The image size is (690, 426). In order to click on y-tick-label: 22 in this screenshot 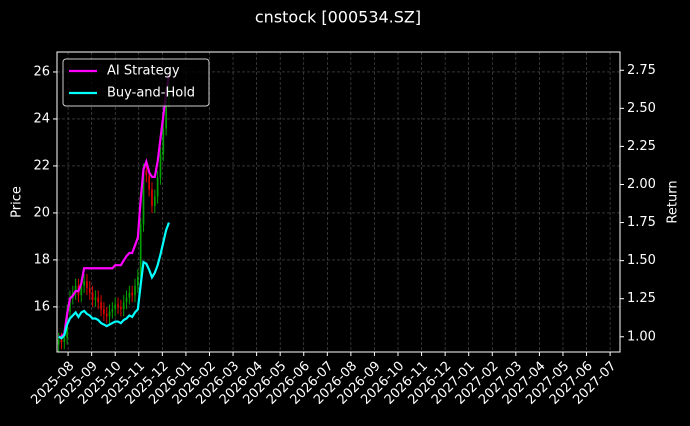, I will do `click(41, 165)`.